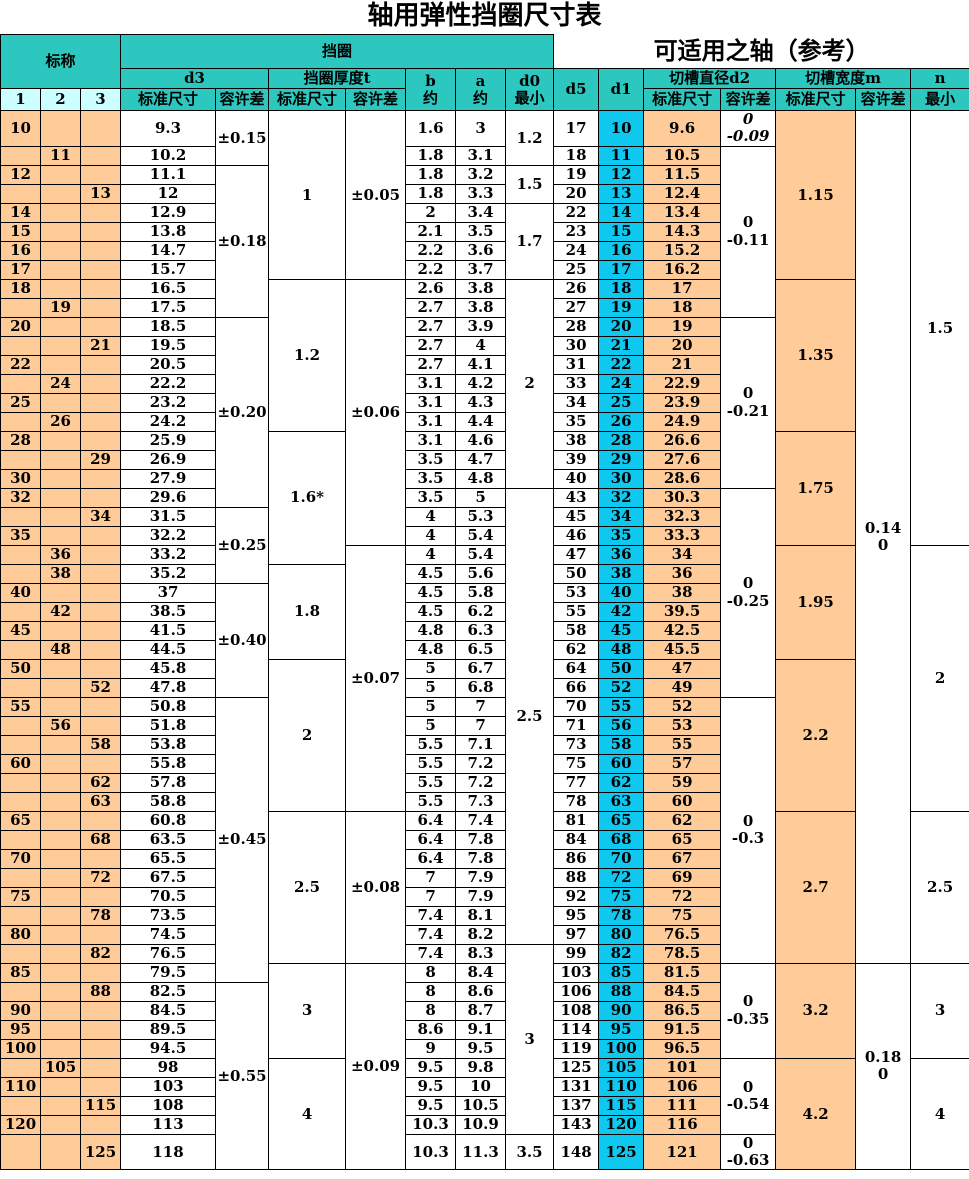 This screenshot has height=1179, width=969. What do you see at coordinates (621, 288) in the screenshot?
I see `cell-d1: 18` at bounding box center [621, 288].